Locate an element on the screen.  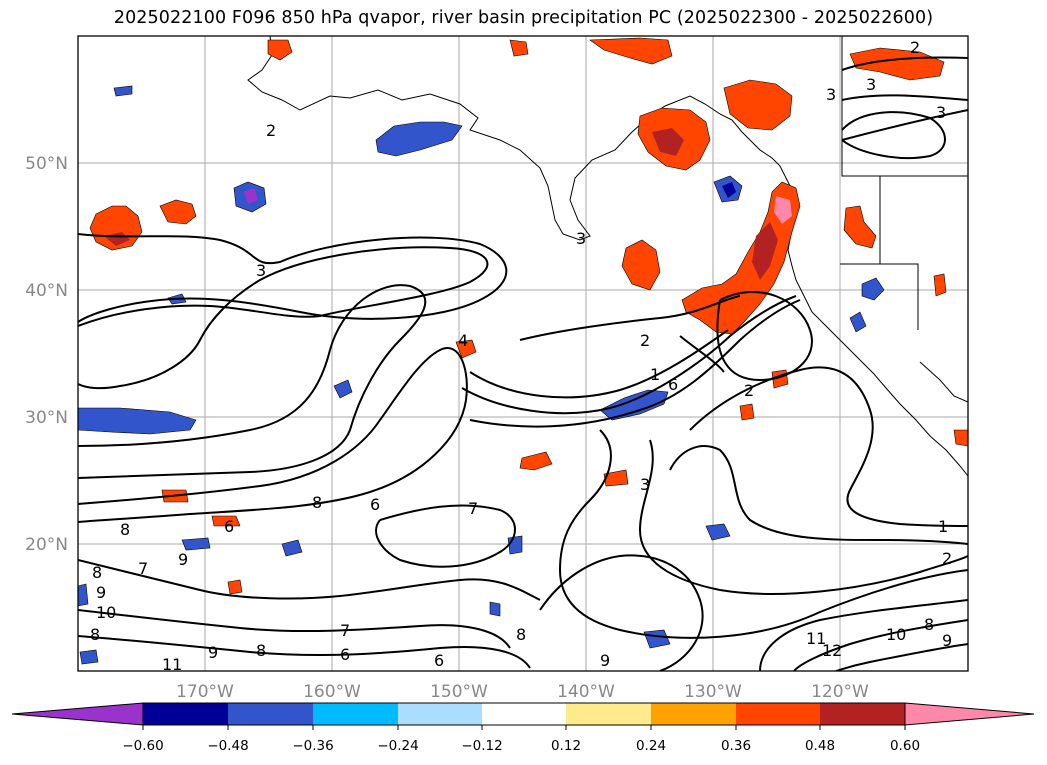
latitude-axis: 50°N 40°N 30°N 20°N is located at coordinates (46, 354).